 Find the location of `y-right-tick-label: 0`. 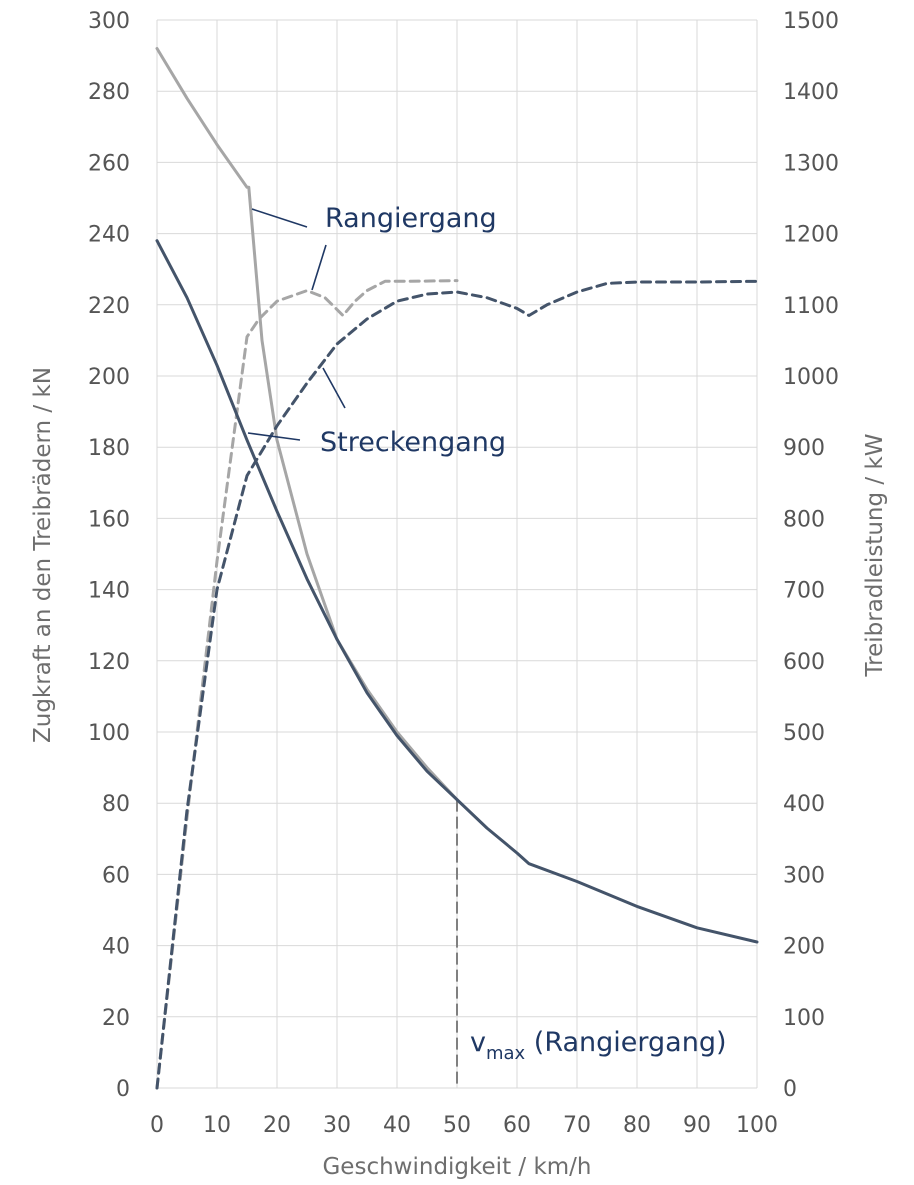

y-right-tick-label: 0 is located at coordinates (790, 1089).